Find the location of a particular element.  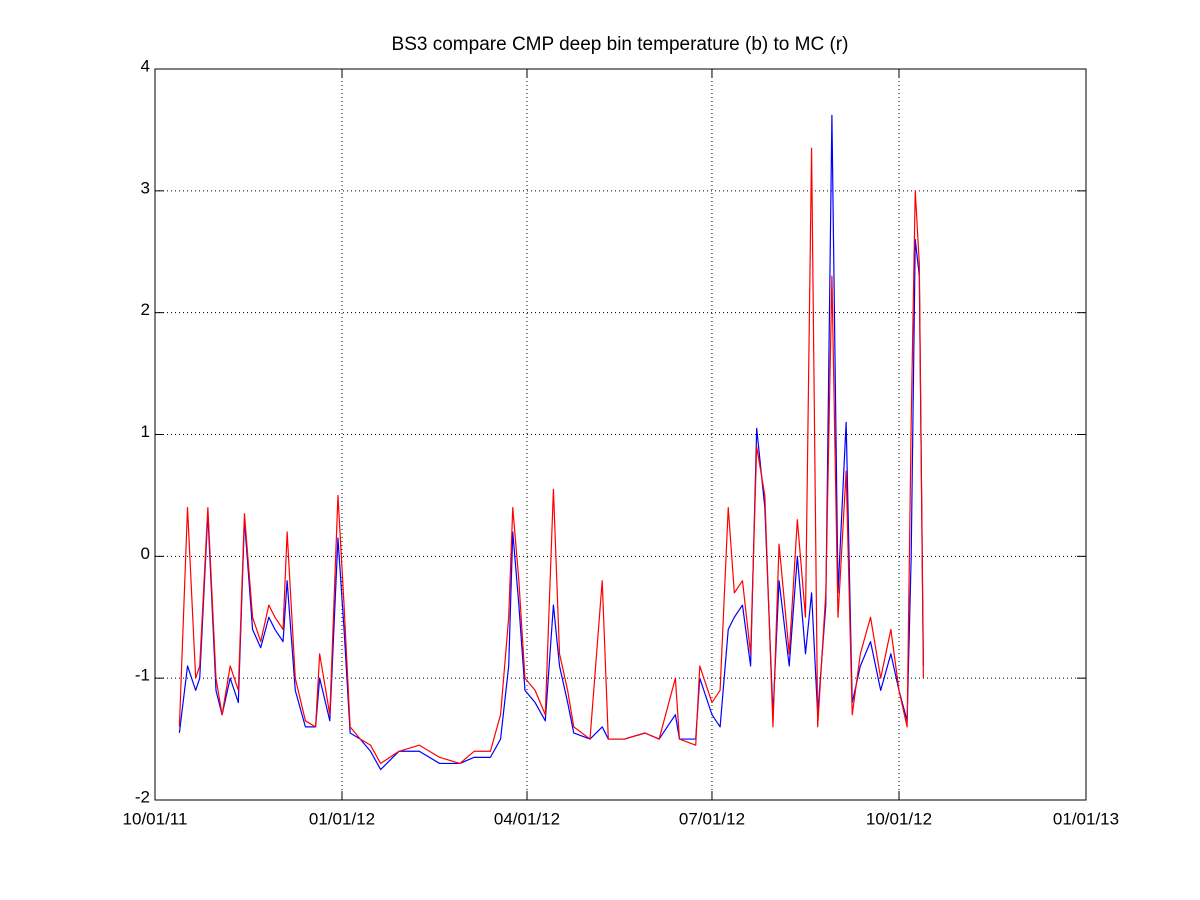

x-tick-label: 10/01/12 is located at coordinates (899, 818).